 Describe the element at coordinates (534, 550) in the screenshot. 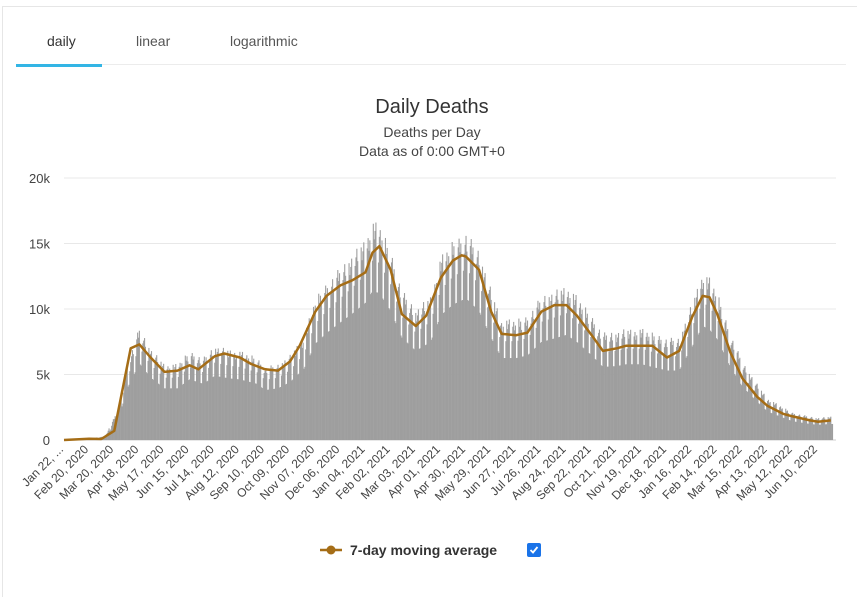

I see `moving-average-checkbox` at that location.